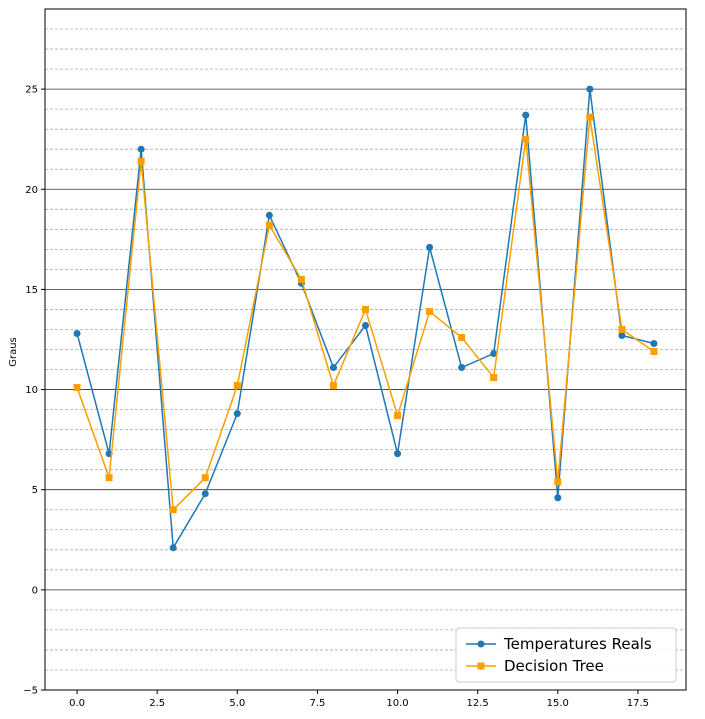 The height and width of the screenshot is (719, 705). What do you see at coordinates (397, 703) in the screenshot?
I see `x-tick-label: 10.0` at bounding box center [397, 703].